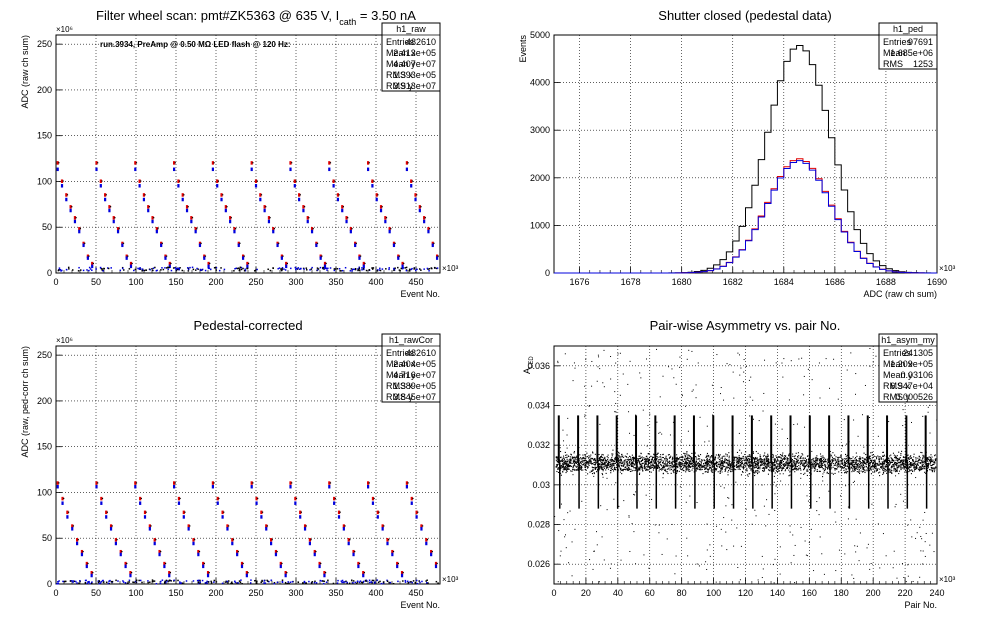 The image size is (996, 627). What do you see at coordinates (64, 29) in the screenshot?
I see `y-axis-exponent: ×10⁶` at bounding box center [64, 29].